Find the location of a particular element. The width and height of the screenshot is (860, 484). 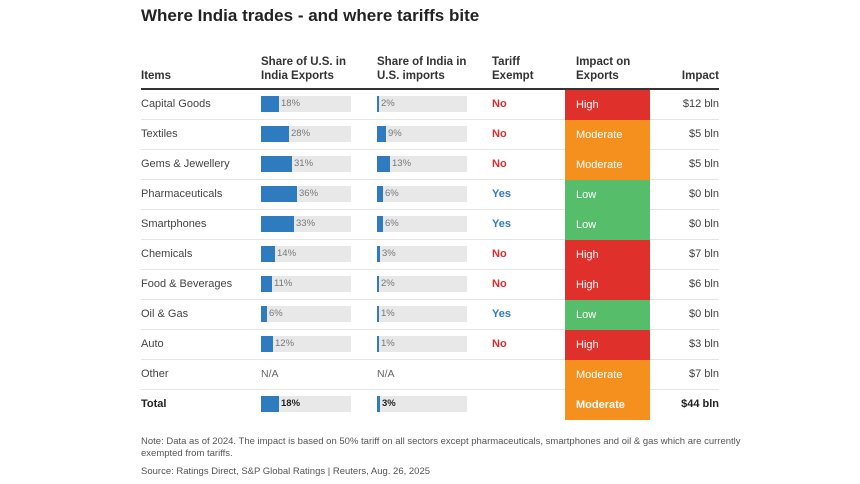

impact-amount: $6 bln is located at coordinates (704, 284).